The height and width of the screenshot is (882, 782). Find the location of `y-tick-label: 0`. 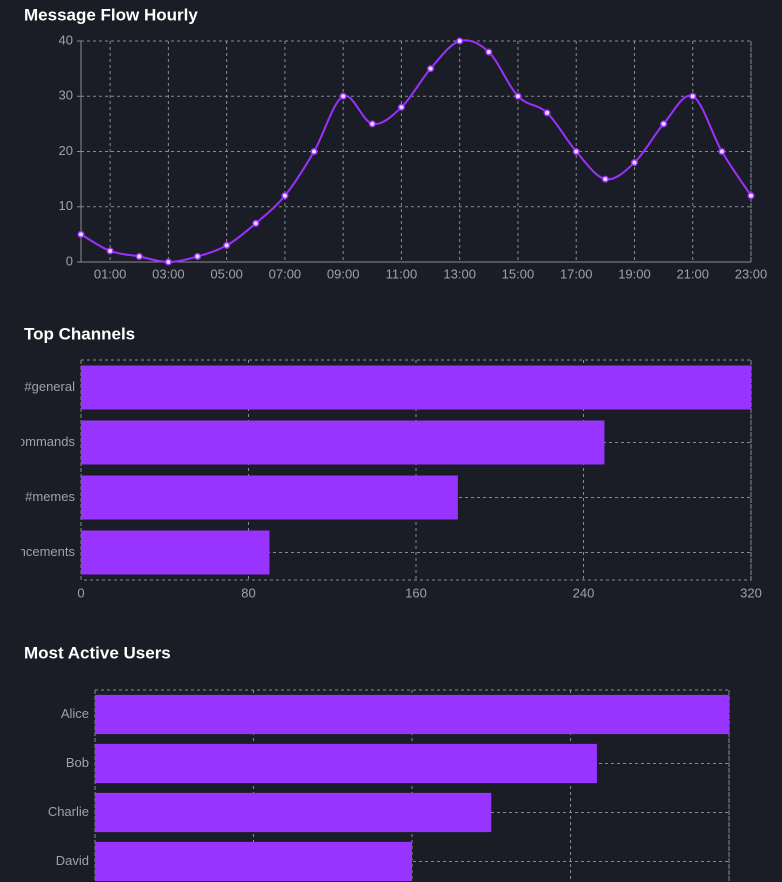

y-tick-label: 0 is located at coordinates (69, 260).